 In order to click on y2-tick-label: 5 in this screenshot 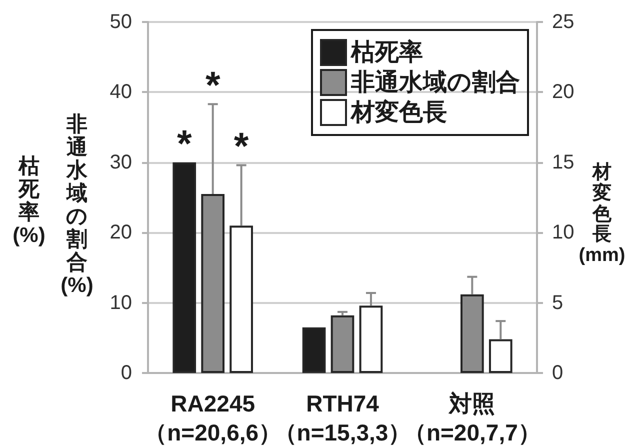, I will do `click(558, 303)`.